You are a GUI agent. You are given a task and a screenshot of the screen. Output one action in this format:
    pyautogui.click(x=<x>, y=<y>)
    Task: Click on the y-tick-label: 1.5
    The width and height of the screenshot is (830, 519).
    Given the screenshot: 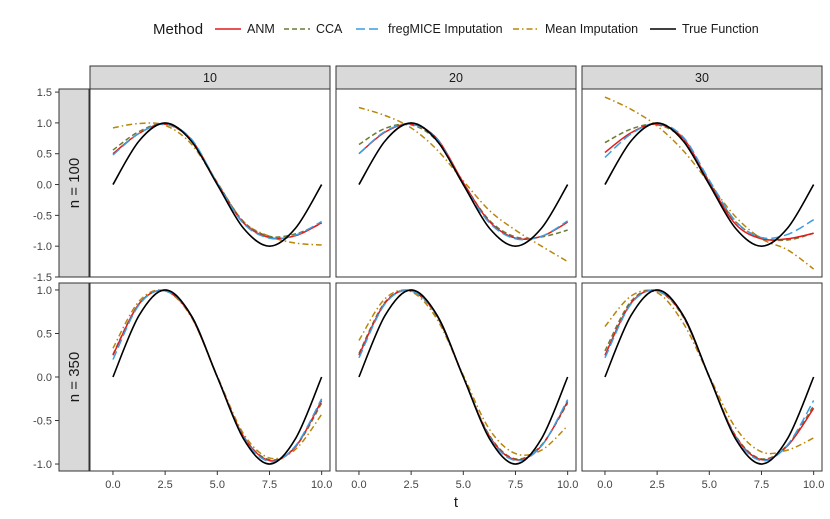 What is the action you would take?
    pyautogui.click(x=44, y=93)
    